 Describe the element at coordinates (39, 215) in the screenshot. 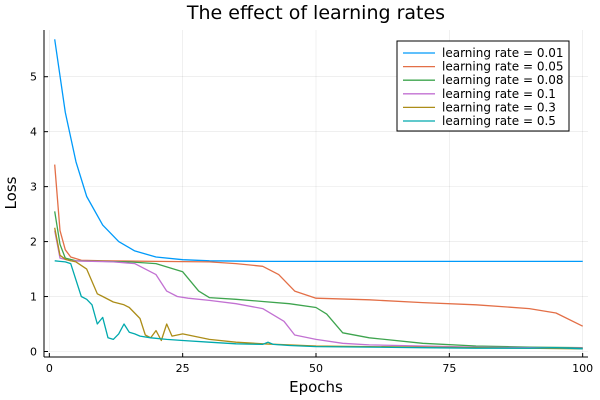

I see `y-tick-labels: 0 1 2 3 4 5` at that location.